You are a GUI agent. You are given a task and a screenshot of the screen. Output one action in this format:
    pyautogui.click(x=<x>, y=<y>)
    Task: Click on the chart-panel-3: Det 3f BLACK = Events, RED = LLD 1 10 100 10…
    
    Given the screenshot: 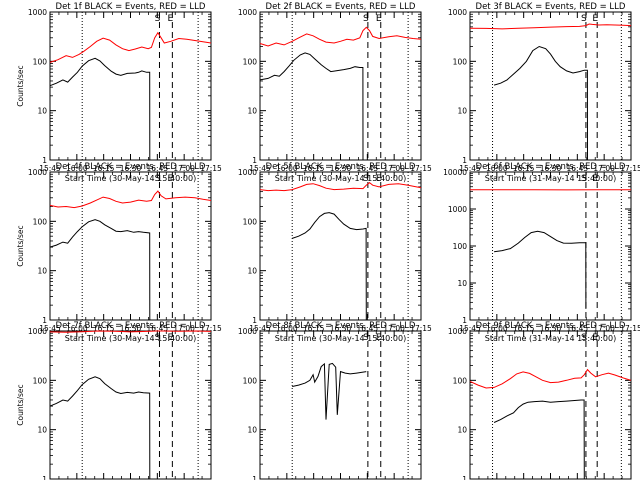 What is the action you would take?
    pyautogui.click(x=544, y=92)
    